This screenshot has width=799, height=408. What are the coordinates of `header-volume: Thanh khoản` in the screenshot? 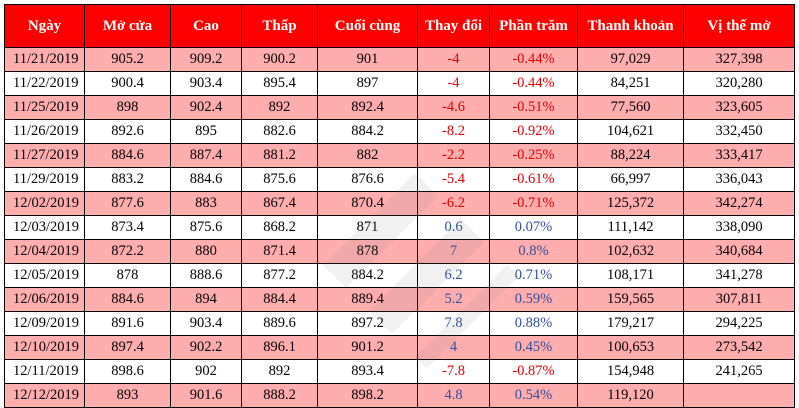 It's located at (630, 26).